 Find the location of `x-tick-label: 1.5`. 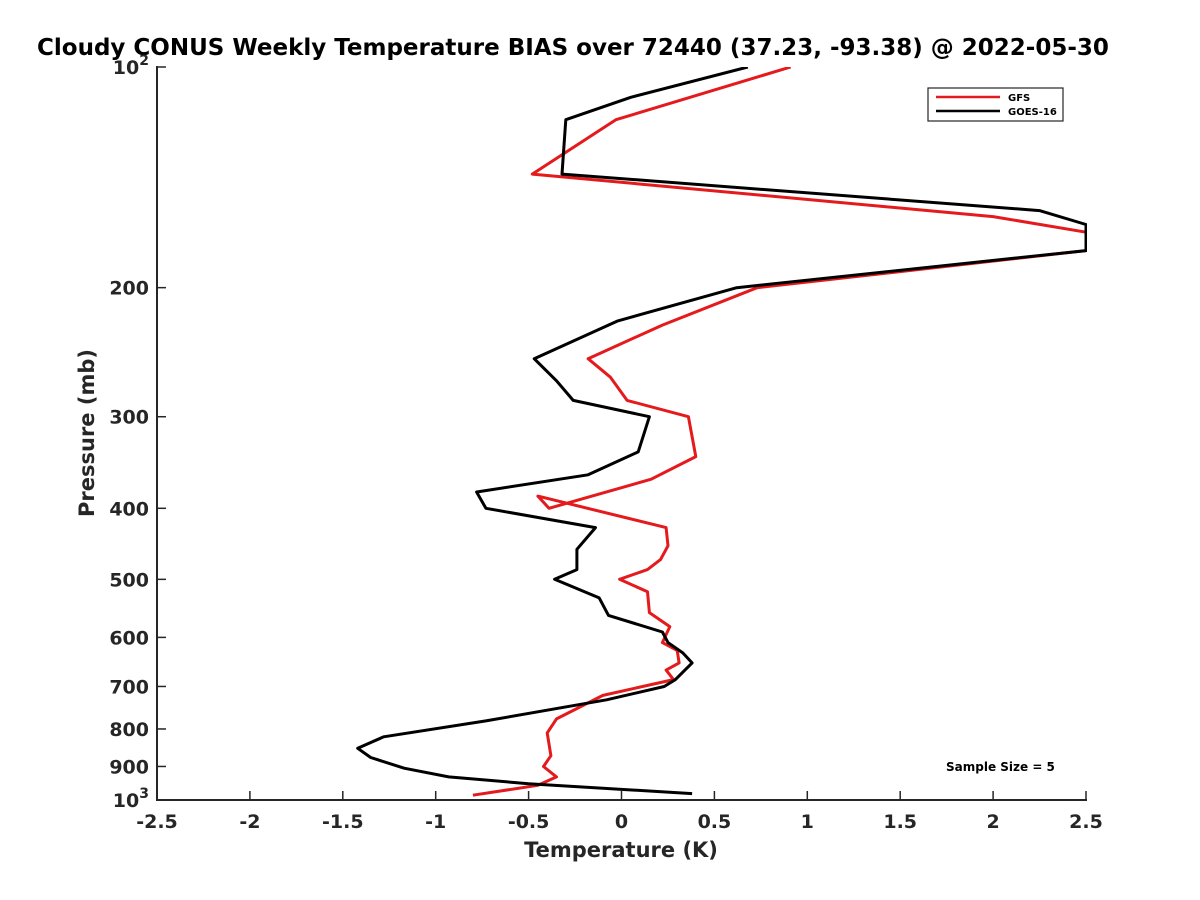

x-tick-label: 1.5 is located at coordinates (900, 822).